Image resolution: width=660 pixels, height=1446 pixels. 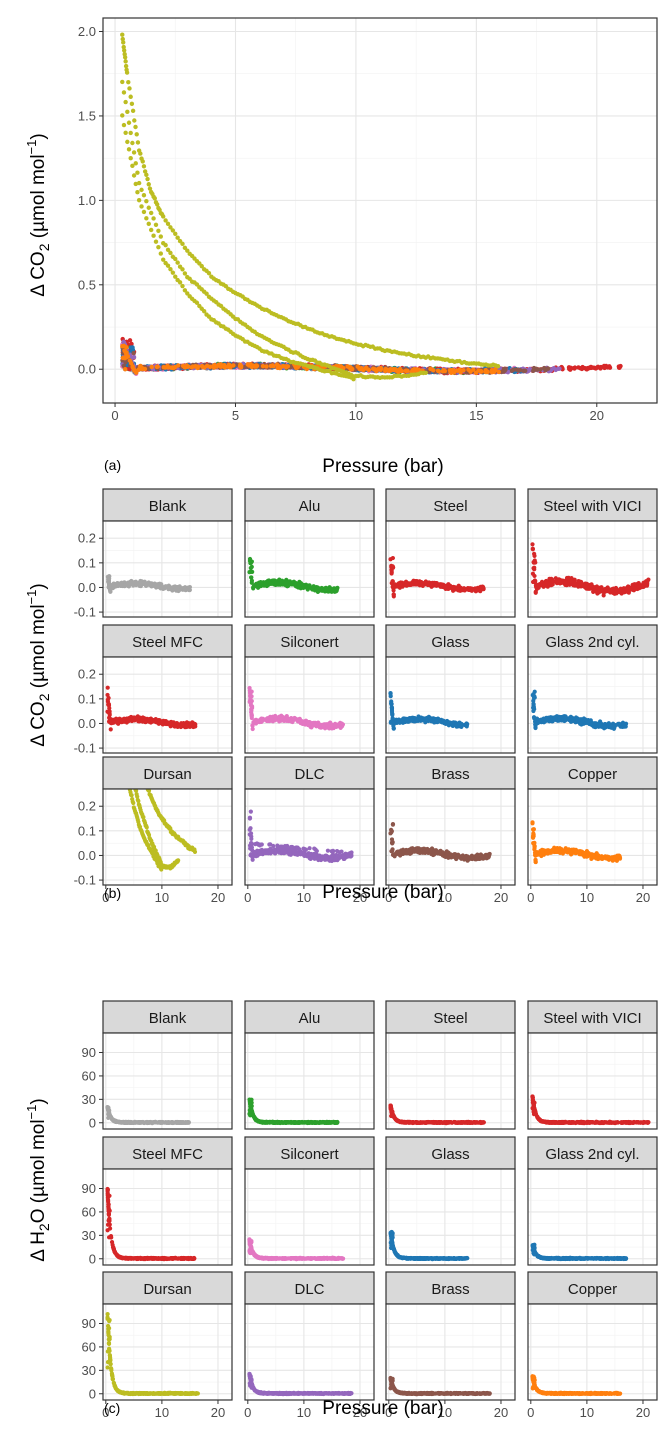 I want to click on facet-strip, so click(x=167, y=641).